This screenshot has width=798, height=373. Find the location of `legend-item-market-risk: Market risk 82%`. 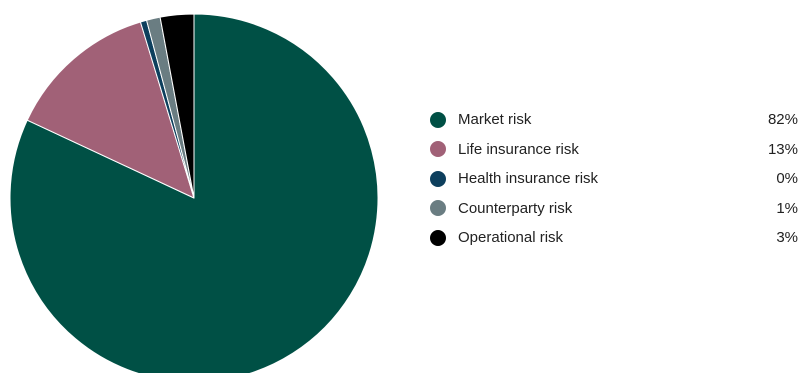

legend-item-market-risk: Market risk 82% is located at coordinates (614, 120).